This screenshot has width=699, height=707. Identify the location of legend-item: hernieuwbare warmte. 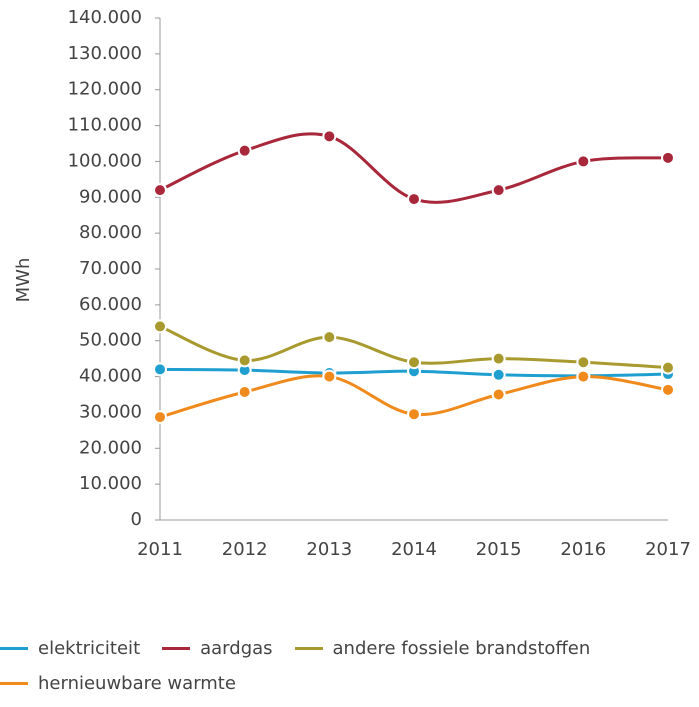
(118, 683).